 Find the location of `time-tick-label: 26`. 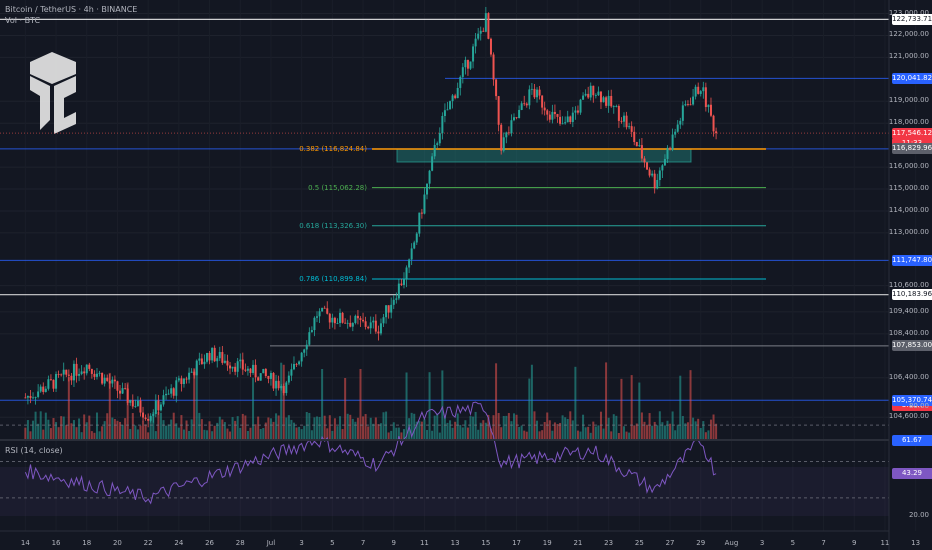

time-tick-label: 26 is located at coordinates (210, 543).